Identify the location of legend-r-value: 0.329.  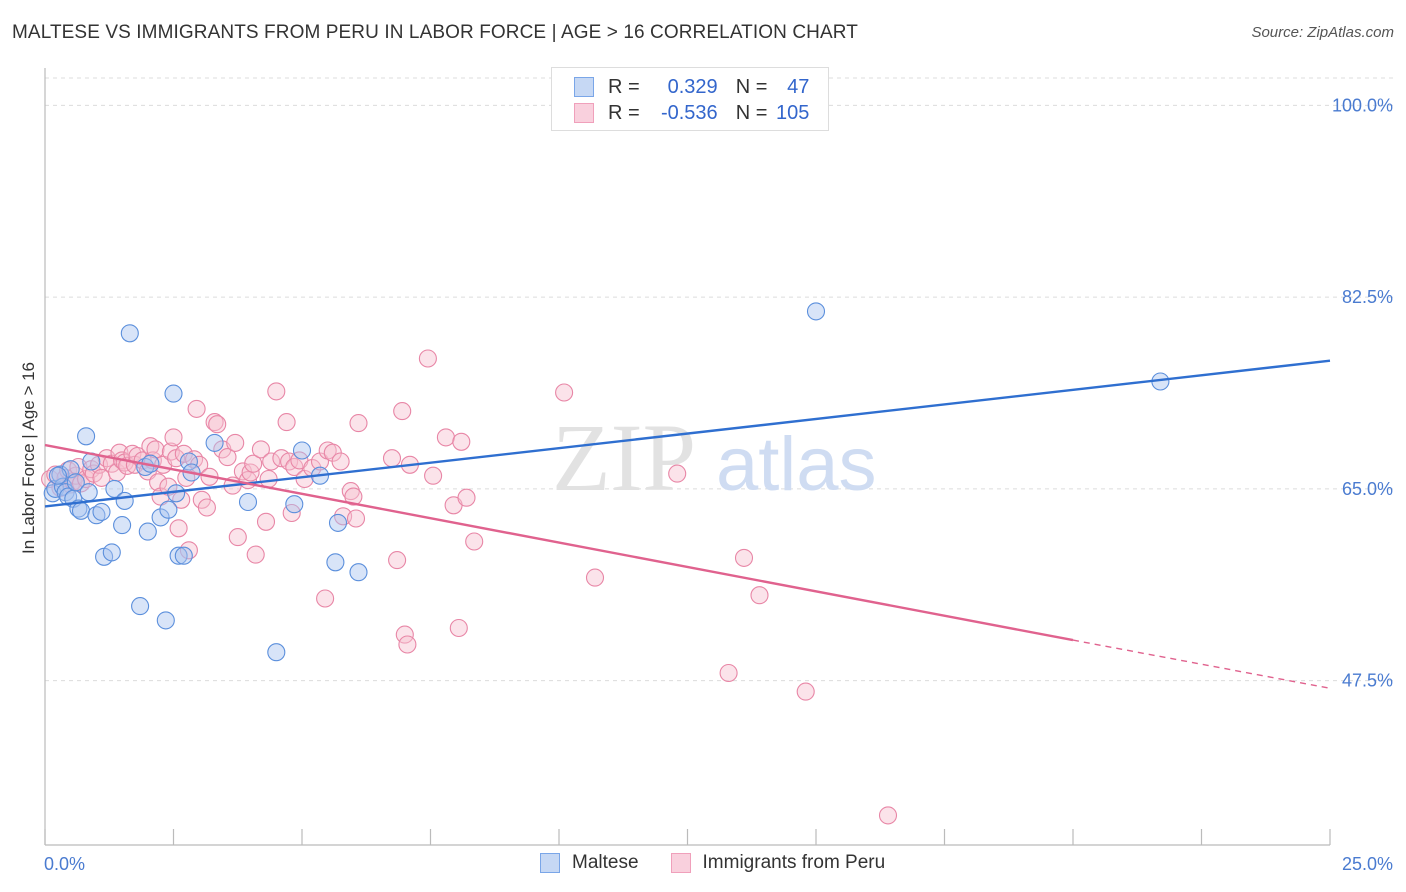
(692, 86).